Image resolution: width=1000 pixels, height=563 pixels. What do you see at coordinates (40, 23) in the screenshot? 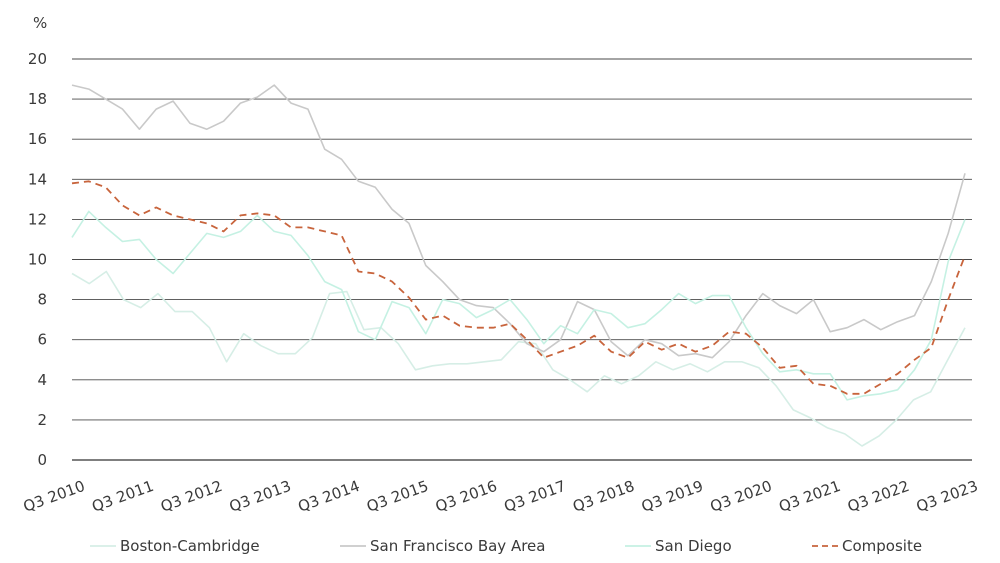
I see `y-axis-unit-label: %` at bounding box center [40, 23].